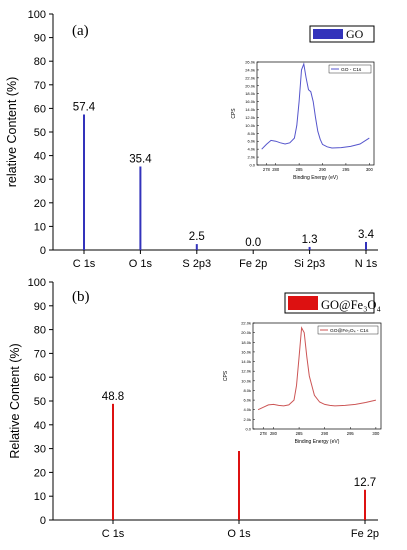 The image size is (407, 550). Describe the element at coordinates (366, 235) in the screenshot. I see `data-label: 3.4` at that location.